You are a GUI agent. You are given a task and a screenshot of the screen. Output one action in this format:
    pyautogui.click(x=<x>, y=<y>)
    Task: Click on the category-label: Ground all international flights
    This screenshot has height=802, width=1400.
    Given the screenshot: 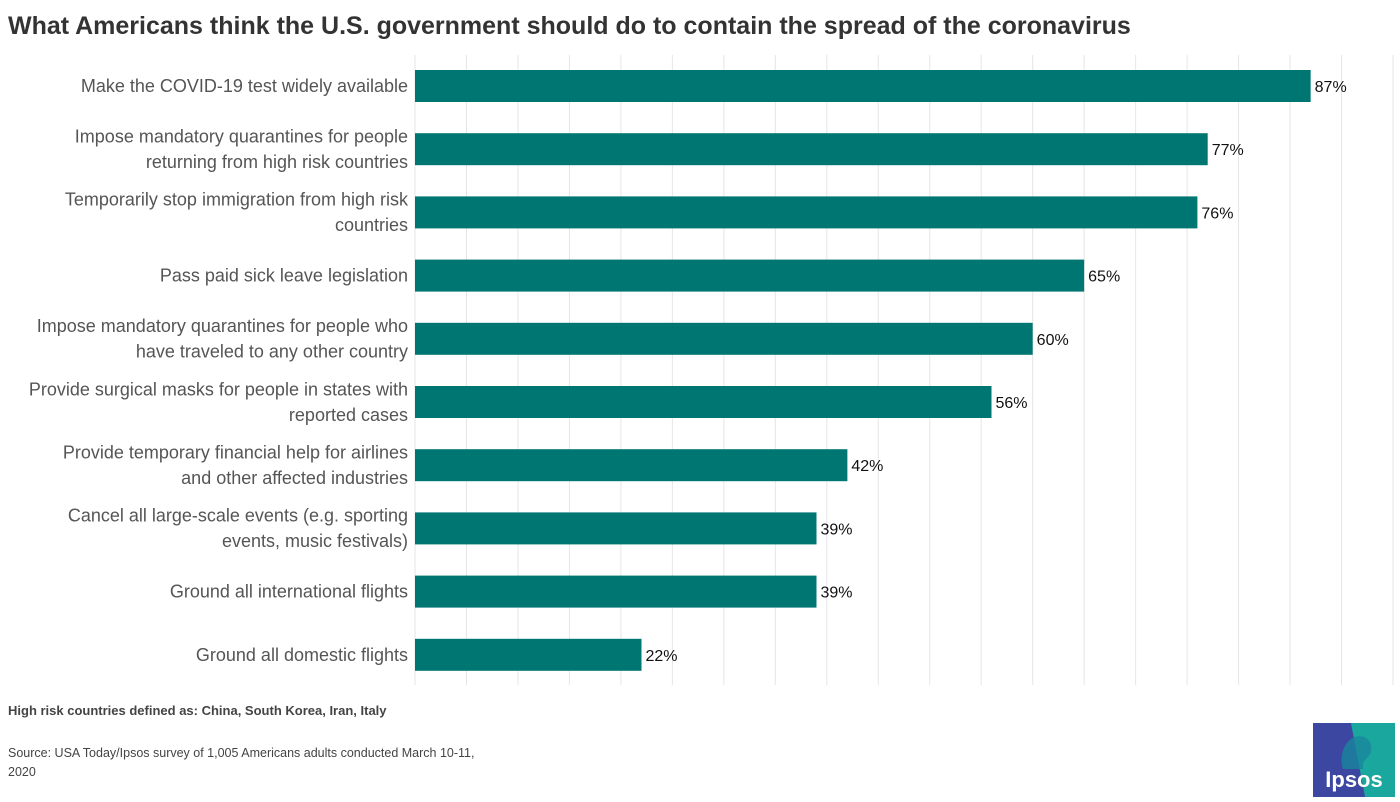 What is the action you would take?
    pyautogui.click(x=289, y=592)
    